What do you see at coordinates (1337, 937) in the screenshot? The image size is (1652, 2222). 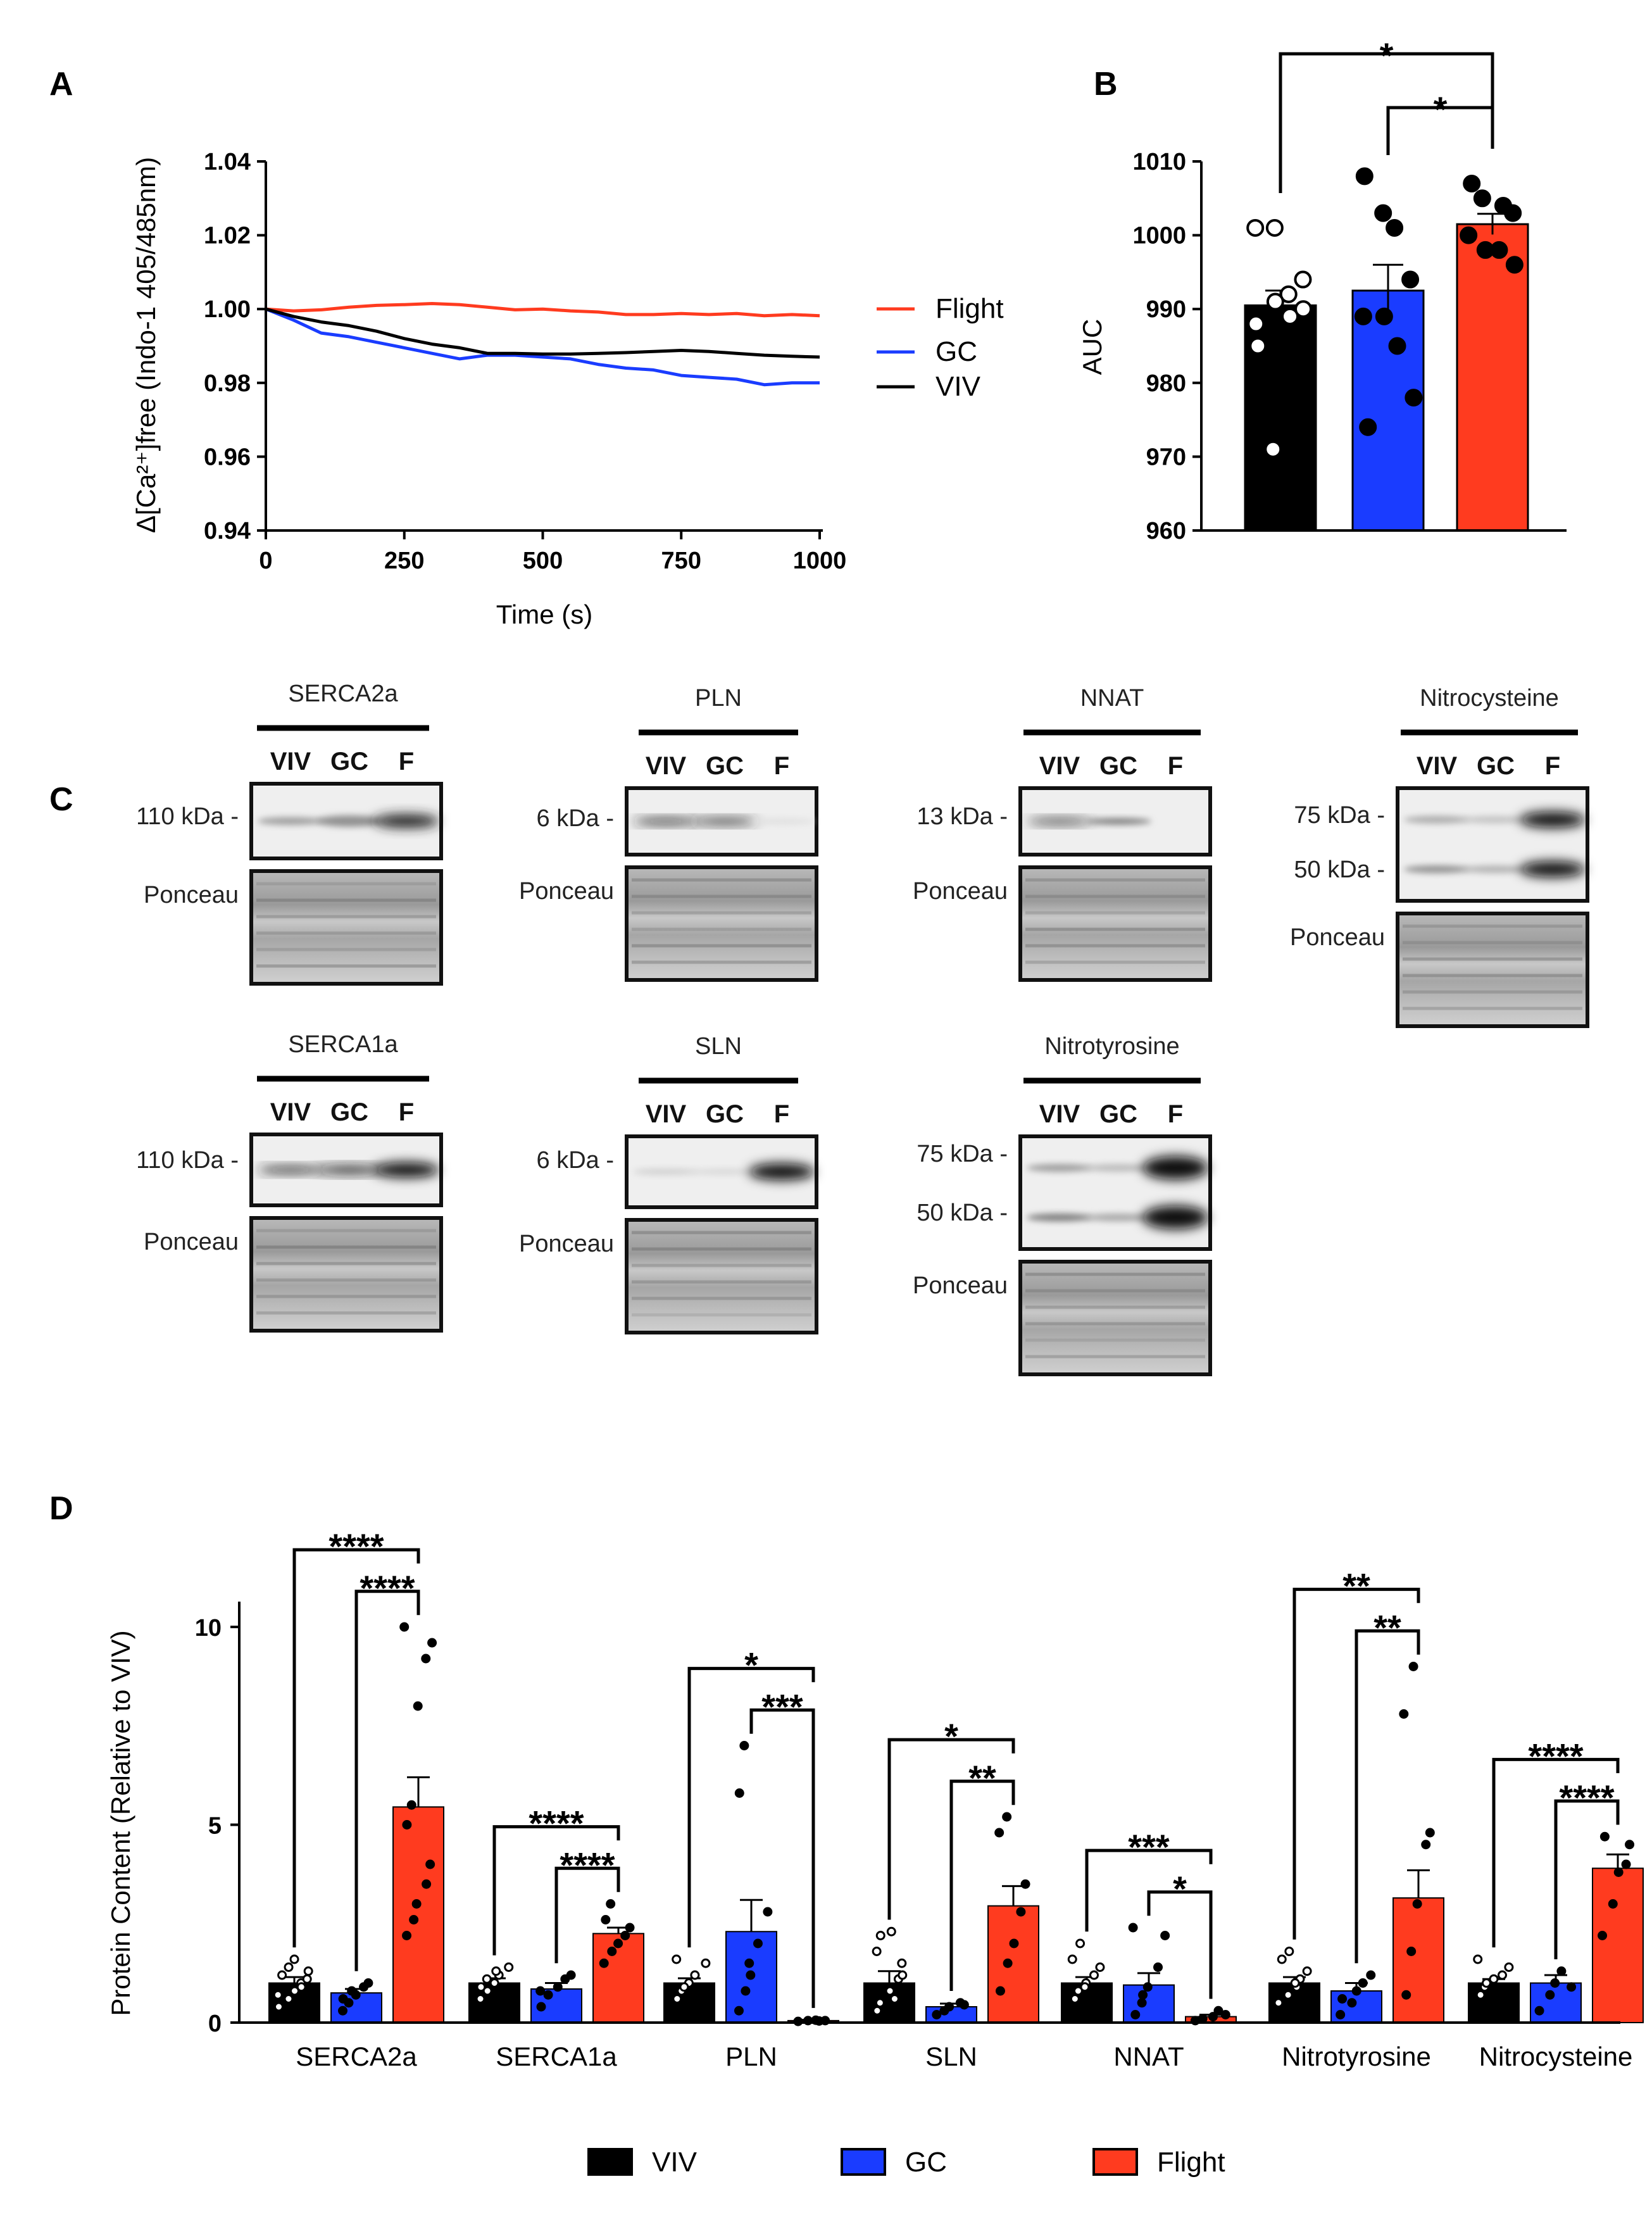 I see `blot-nitrocysteine-ponceau-label: Ponceau` at bounding box center [1337, 937].